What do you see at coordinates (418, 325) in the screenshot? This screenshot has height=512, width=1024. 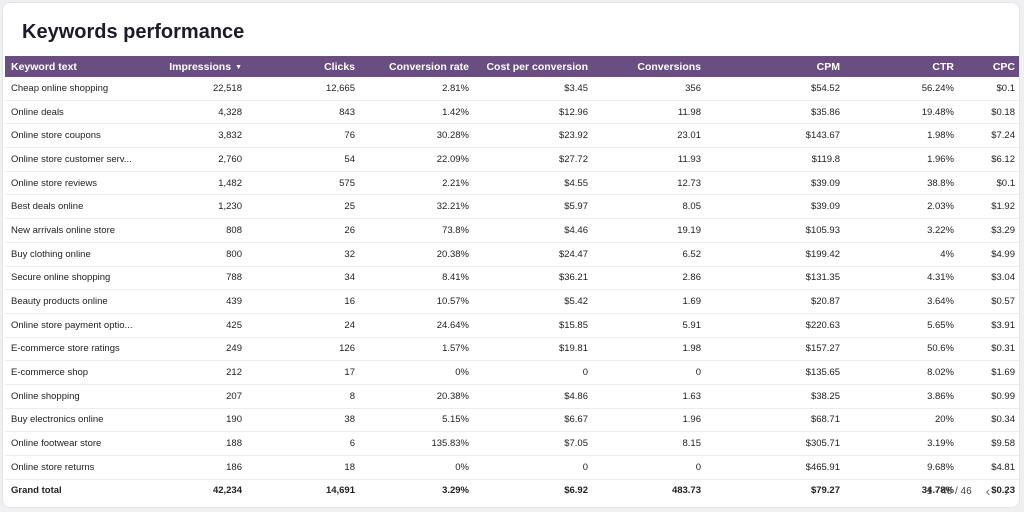 I see `metric-cell: 24.64%` at bounding box center [418, 325].